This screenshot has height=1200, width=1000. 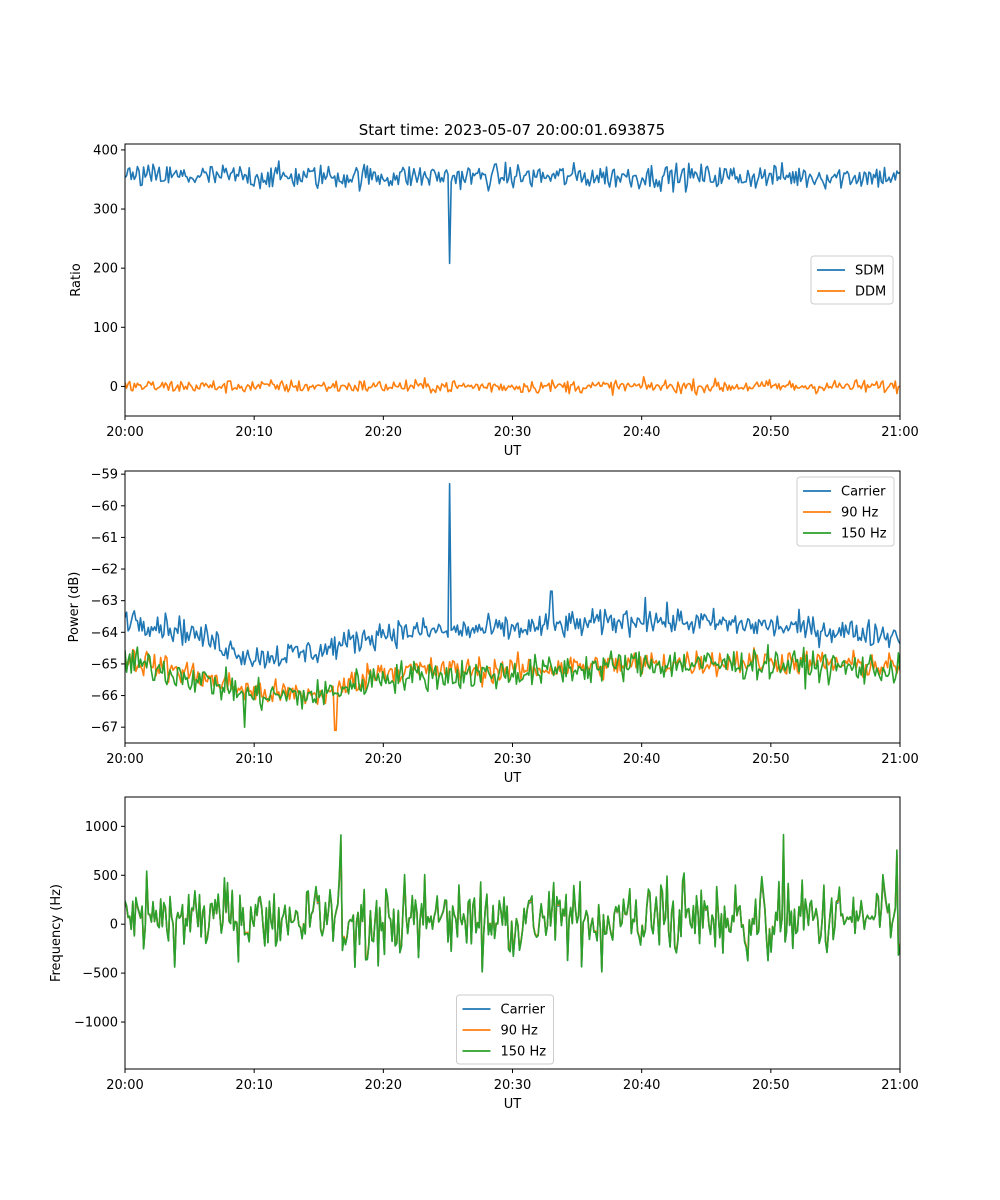 I want to click on y-tick-label: −500, so click(x=100, y=974).